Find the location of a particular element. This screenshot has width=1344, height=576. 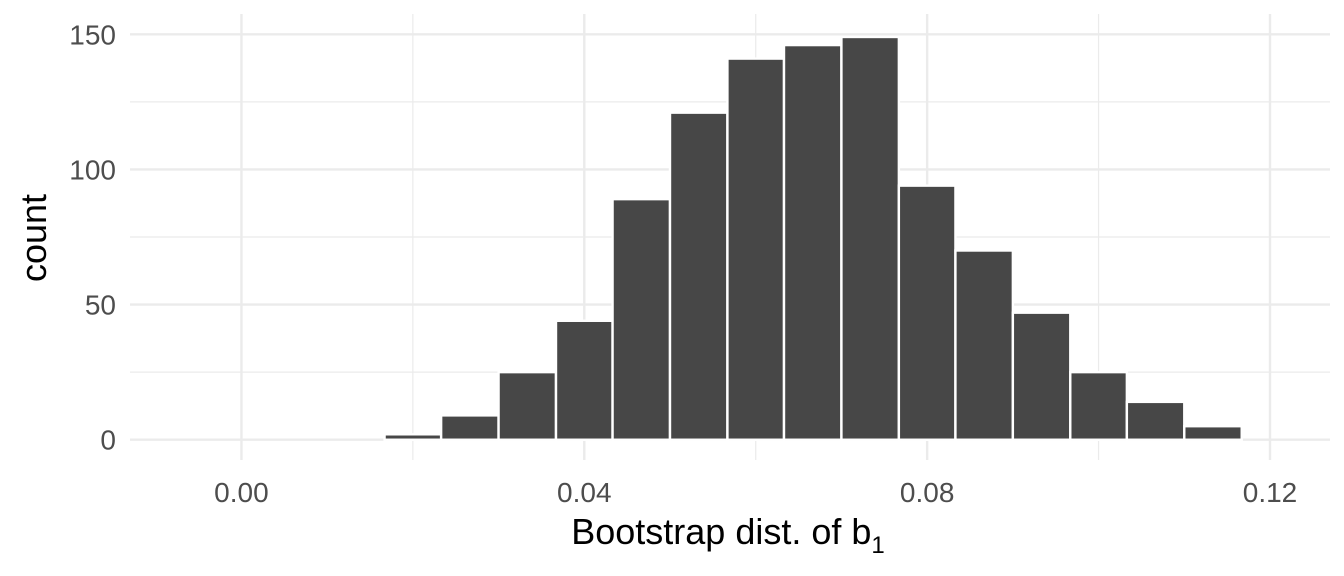

x-tick-label: 0.00 is located at coordinates (241, 492).